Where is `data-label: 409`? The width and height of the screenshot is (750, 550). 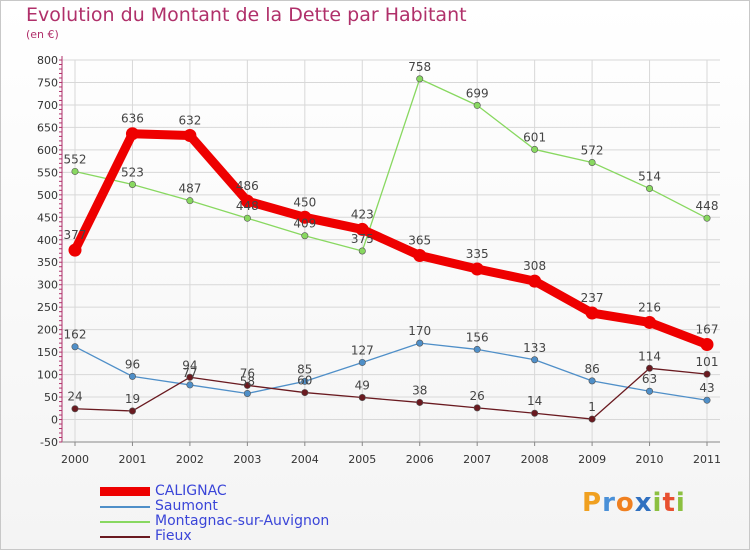 data-label: 409 is located at coordinates (304, 224).